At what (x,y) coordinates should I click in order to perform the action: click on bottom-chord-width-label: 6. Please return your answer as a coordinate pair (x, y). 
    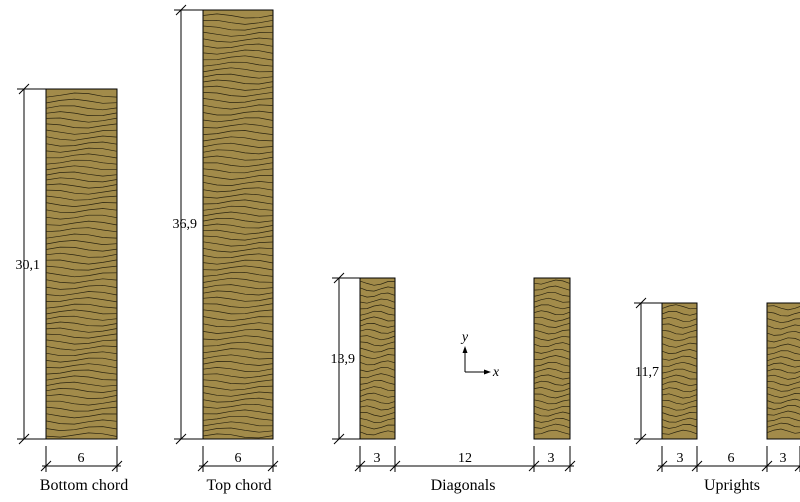
    Looking at the image, I should click on (81, 458).